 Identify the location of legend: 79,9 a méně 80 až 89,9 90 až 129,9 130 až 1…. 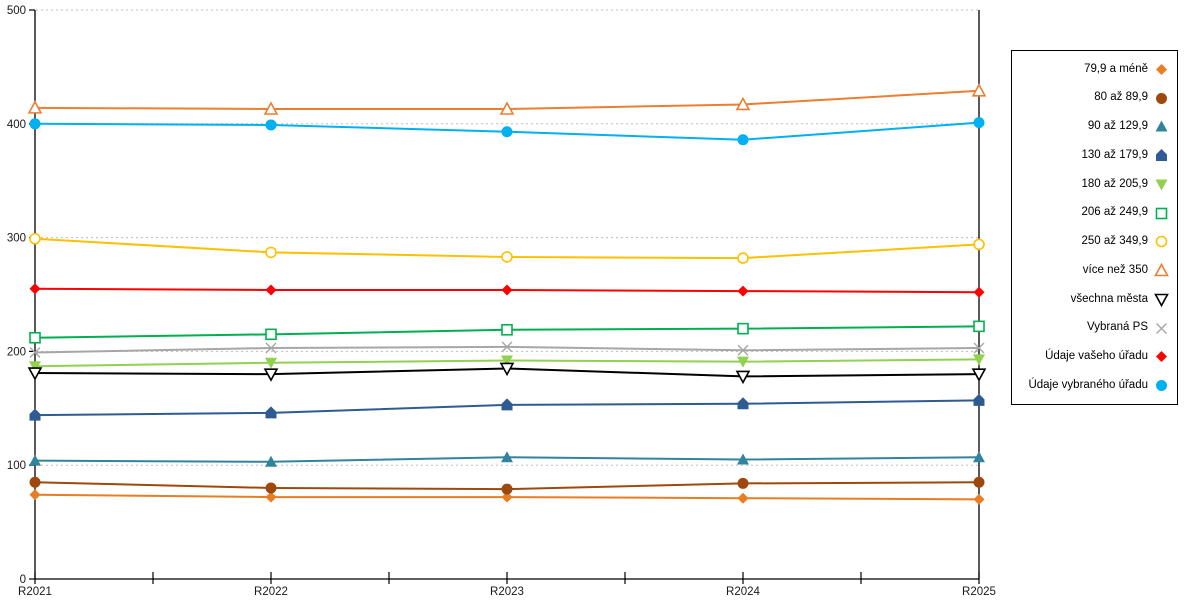
(1094, 227).